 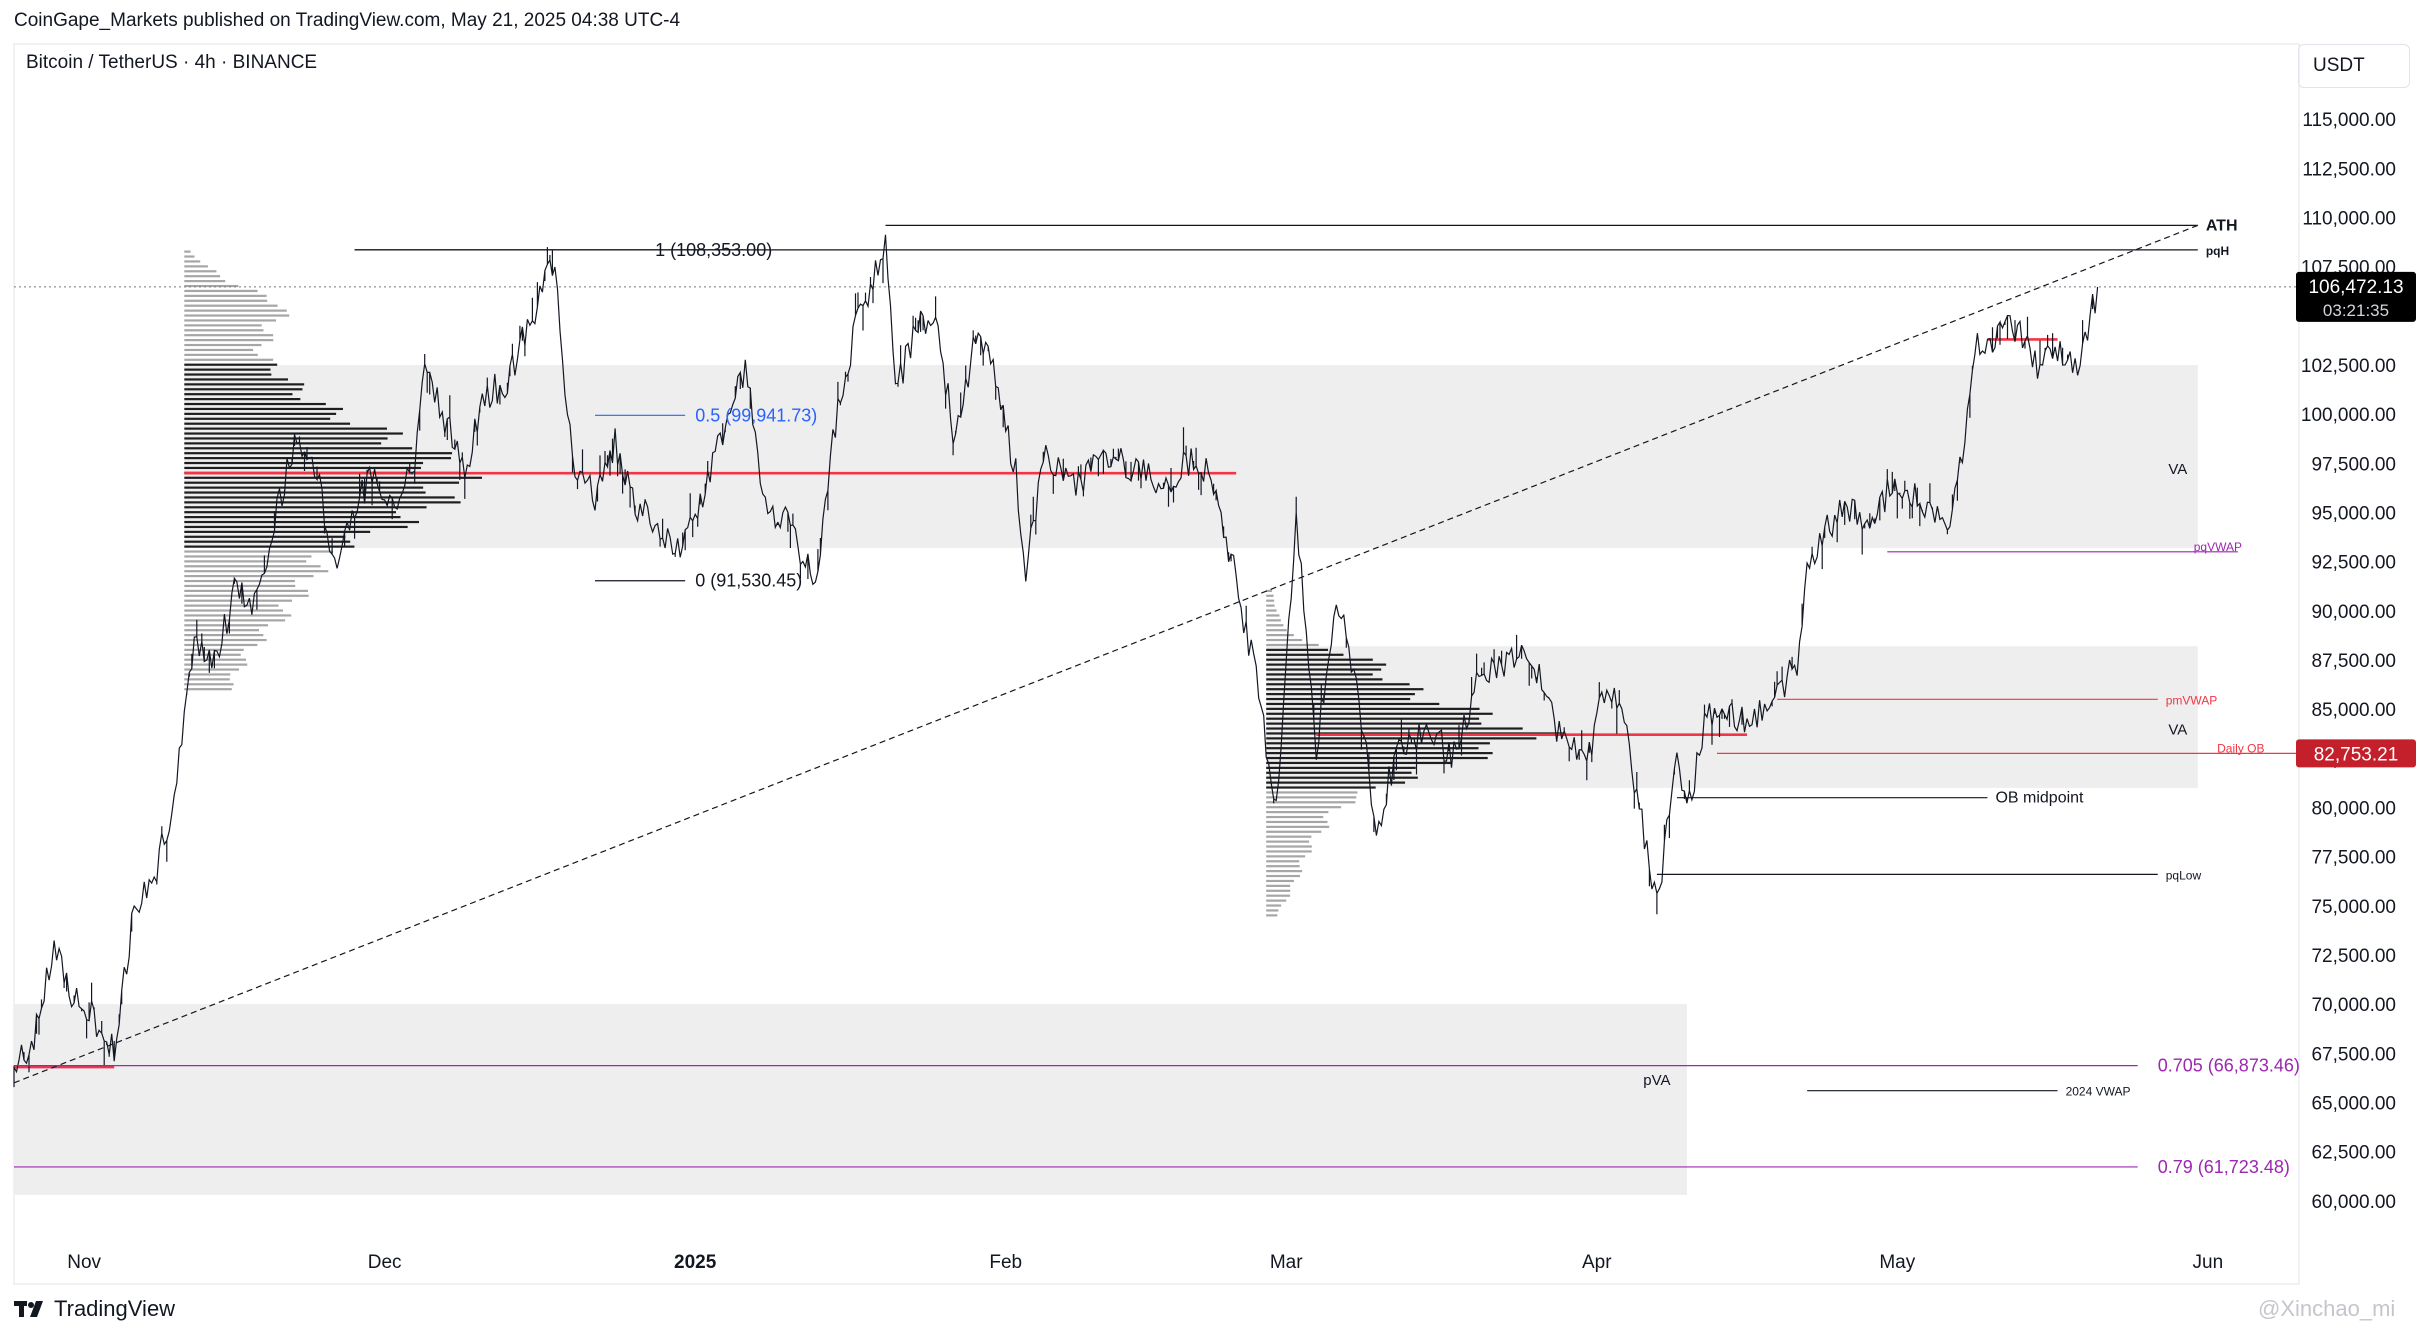 What do you see at coordinates (2356, 754) in the screenshot?
I see `daily-ob-value: 82,753.21` at bounding box center [2356, 754].